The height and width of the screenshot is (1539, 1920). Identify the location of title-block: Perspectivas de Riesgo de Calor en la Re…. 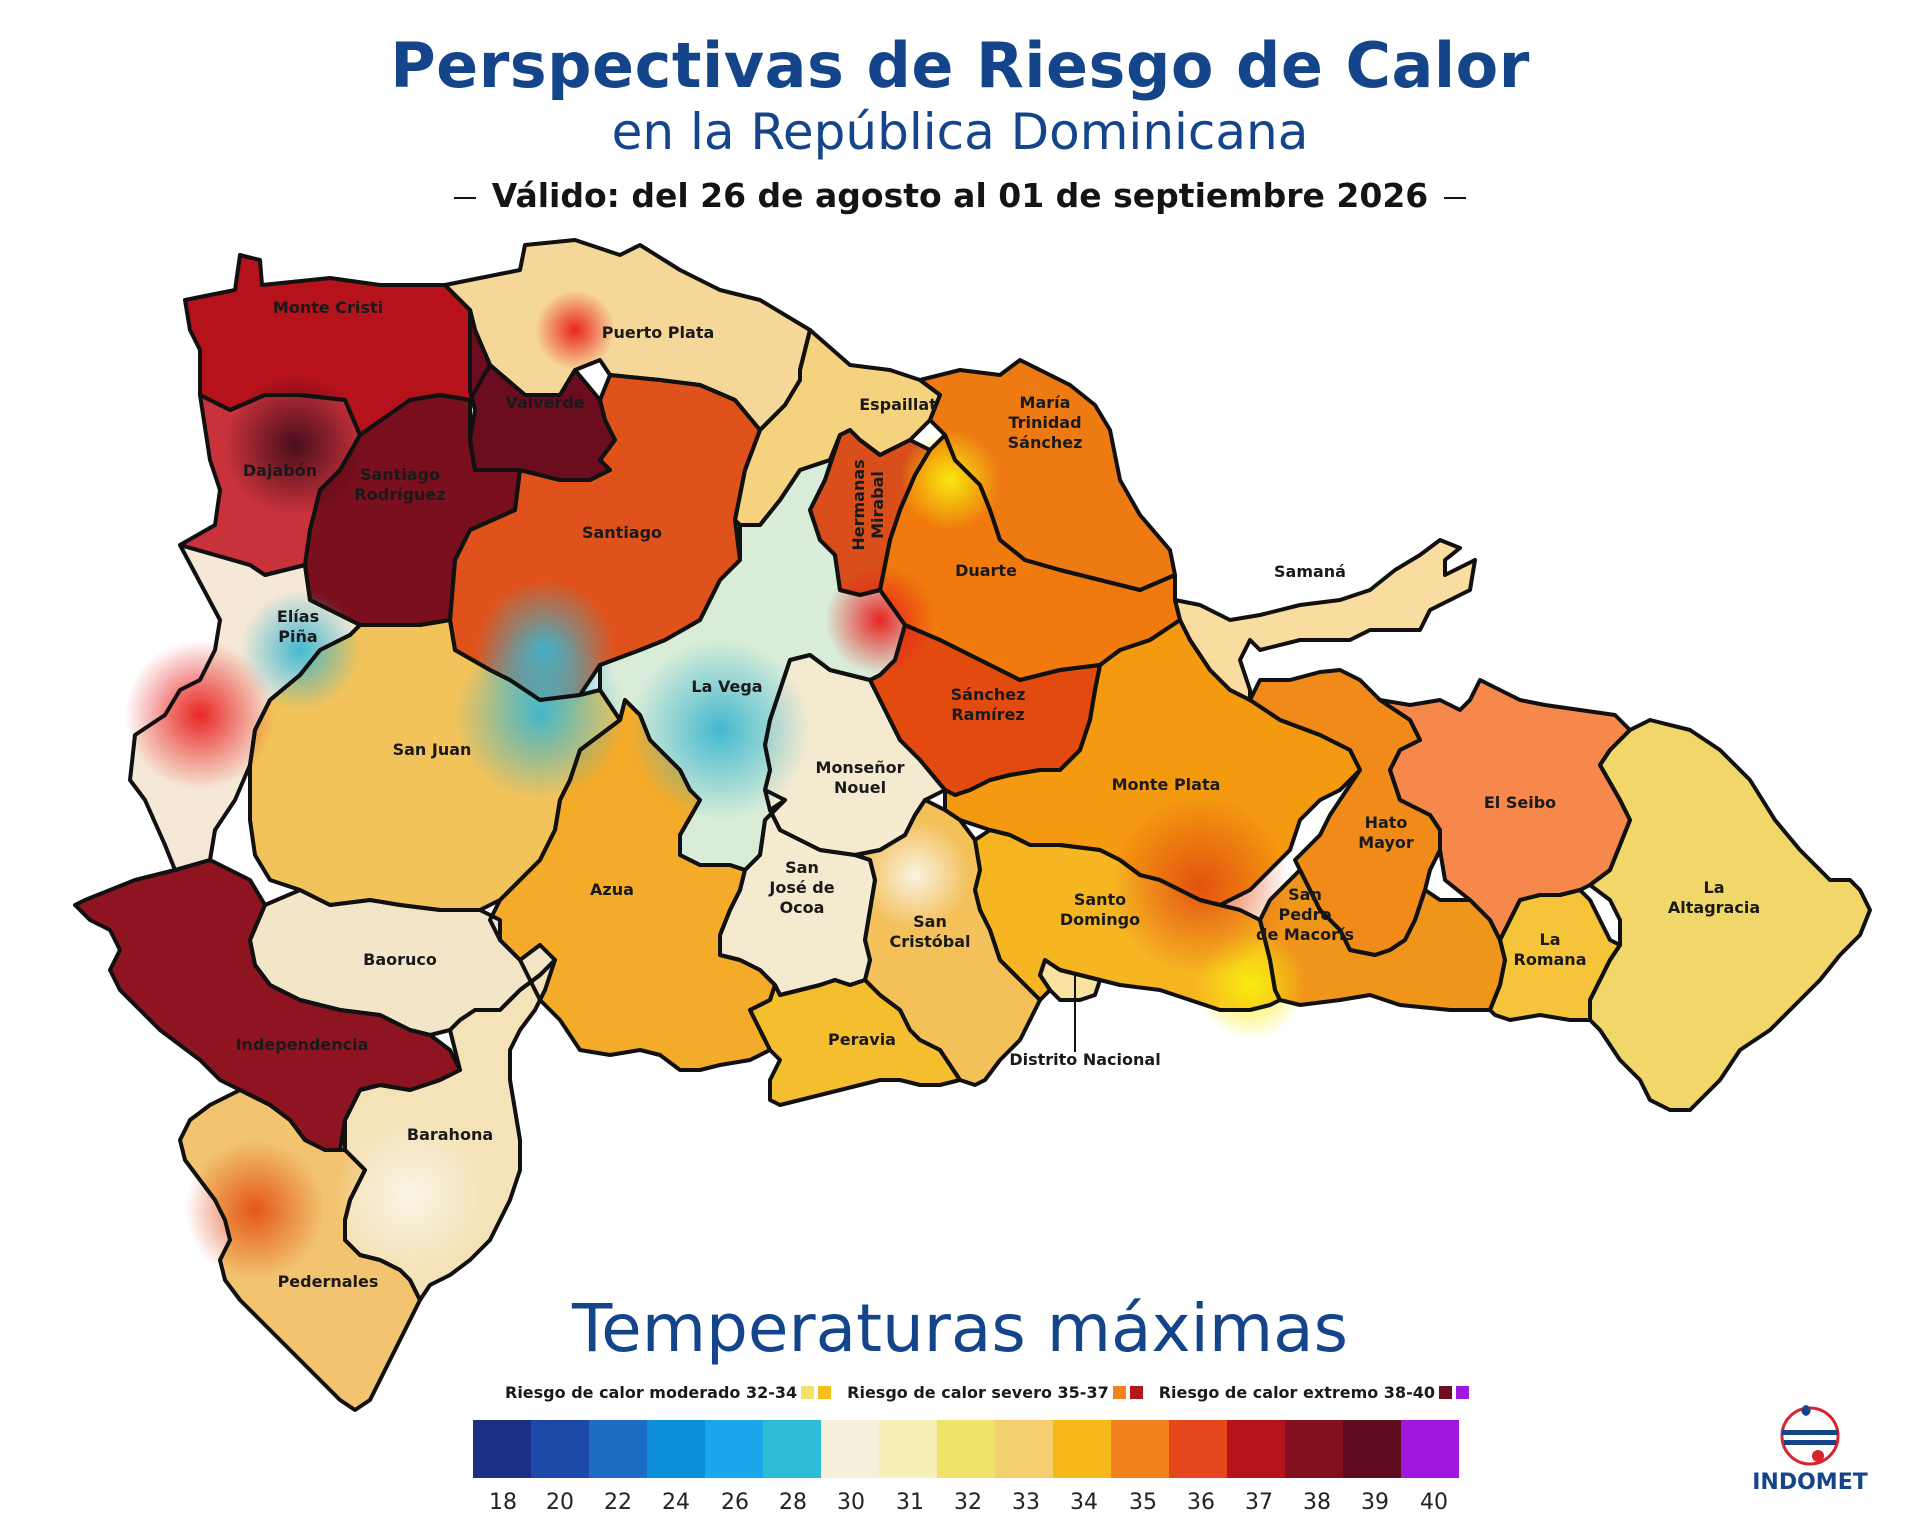
(960, 126).